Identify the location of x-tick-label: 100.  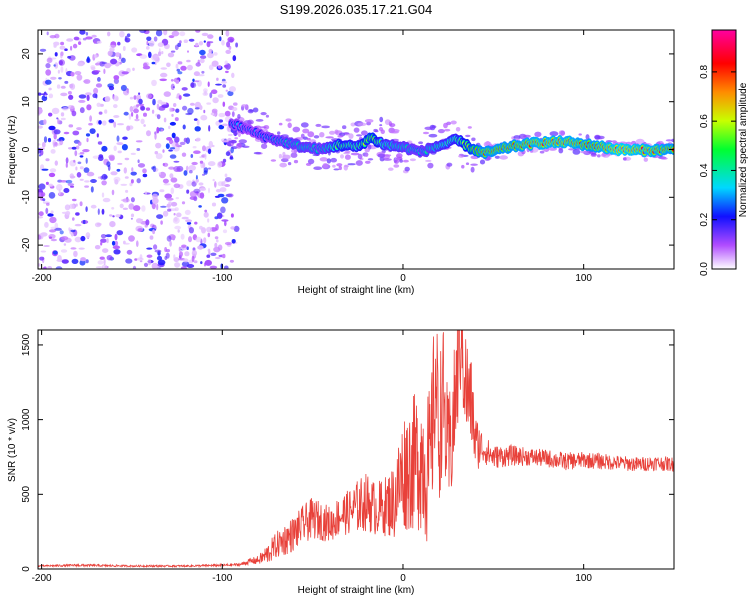
(583, 578).